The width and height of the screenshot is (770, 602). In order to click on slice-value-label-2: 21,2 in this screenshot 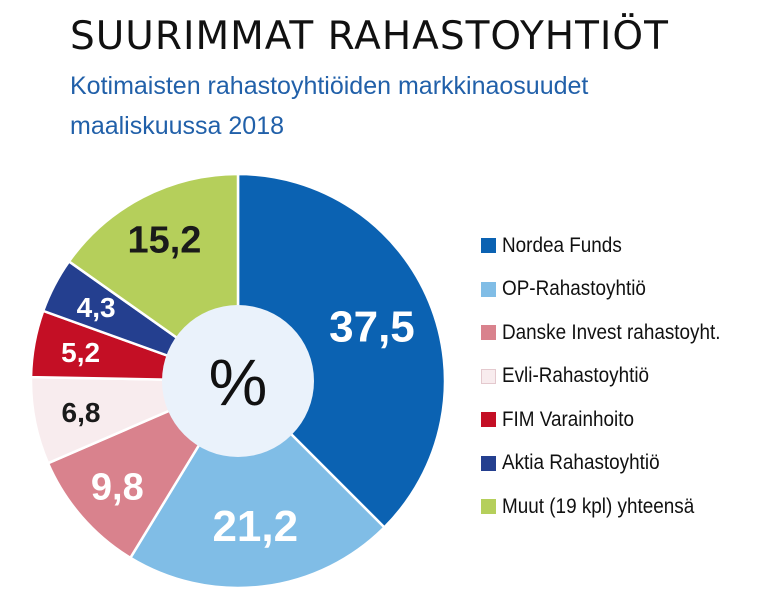, I will do `click(255, 526)`.